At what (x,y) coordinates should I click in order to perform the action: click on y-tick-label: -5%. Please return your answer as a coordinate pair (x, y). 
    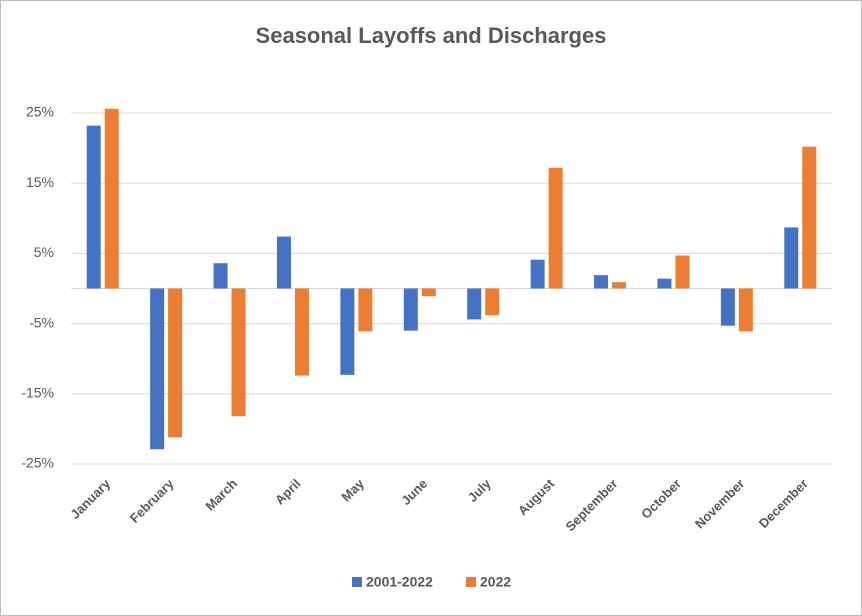
    Looking at the image, I should click on (41, 322).